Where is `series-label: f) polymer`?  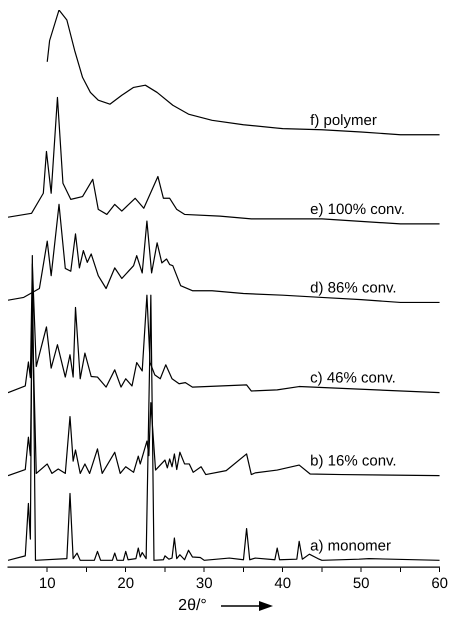 series-label: f) polymer is located at coordinates (343, 120).